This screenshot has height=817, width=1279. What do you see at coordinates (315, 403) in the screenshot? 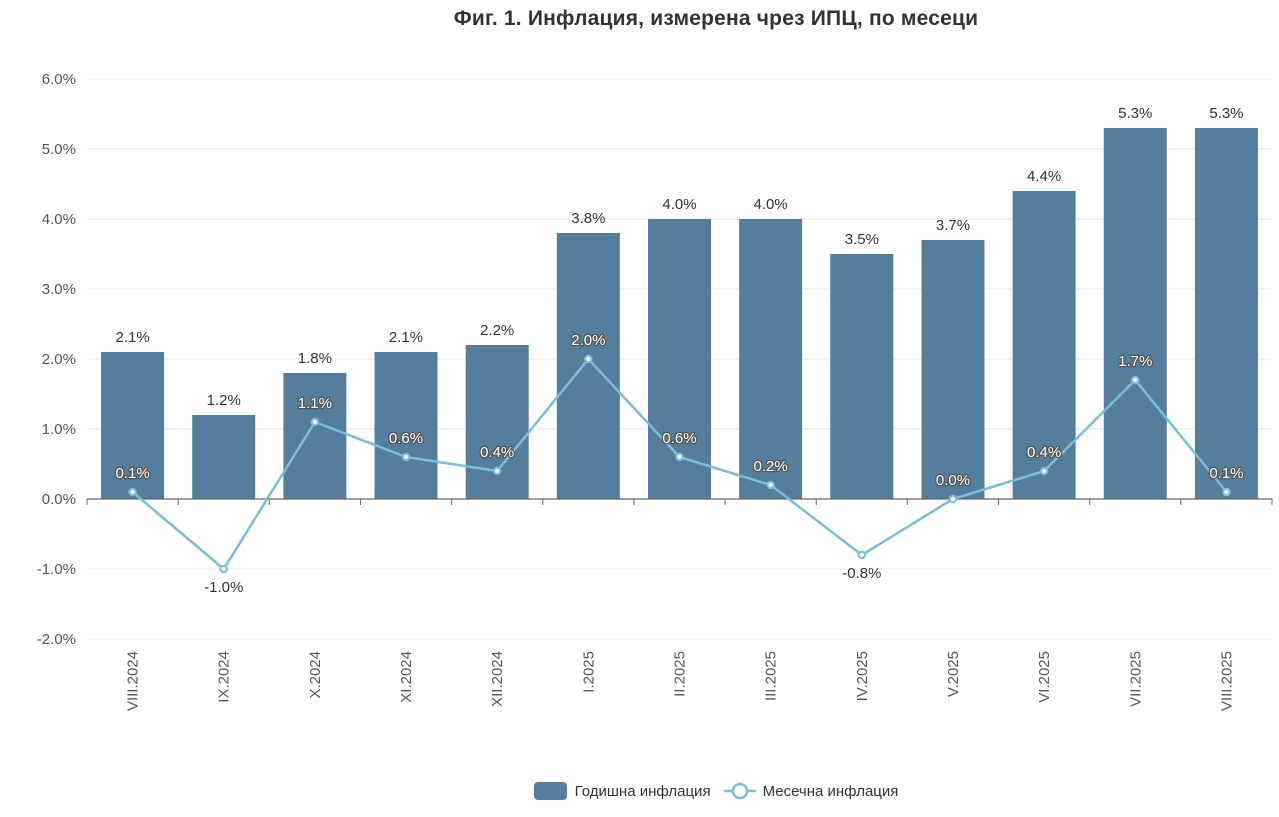
I see `line-value-label: 1.1%` at bounding box center [315, 403].